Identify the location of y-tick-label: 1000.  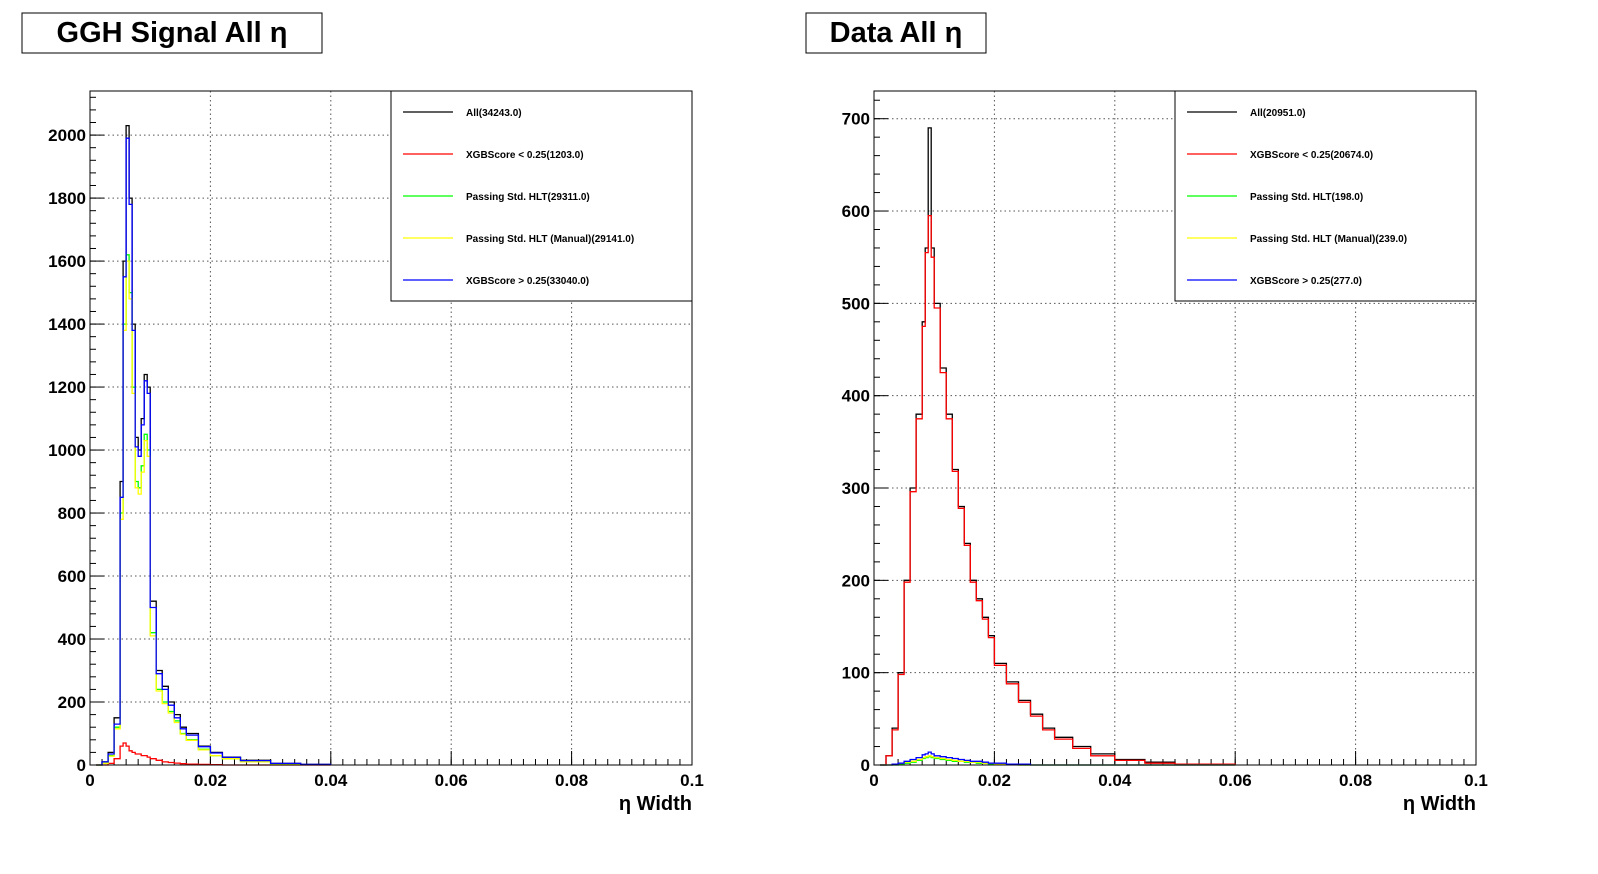
(67, 450).